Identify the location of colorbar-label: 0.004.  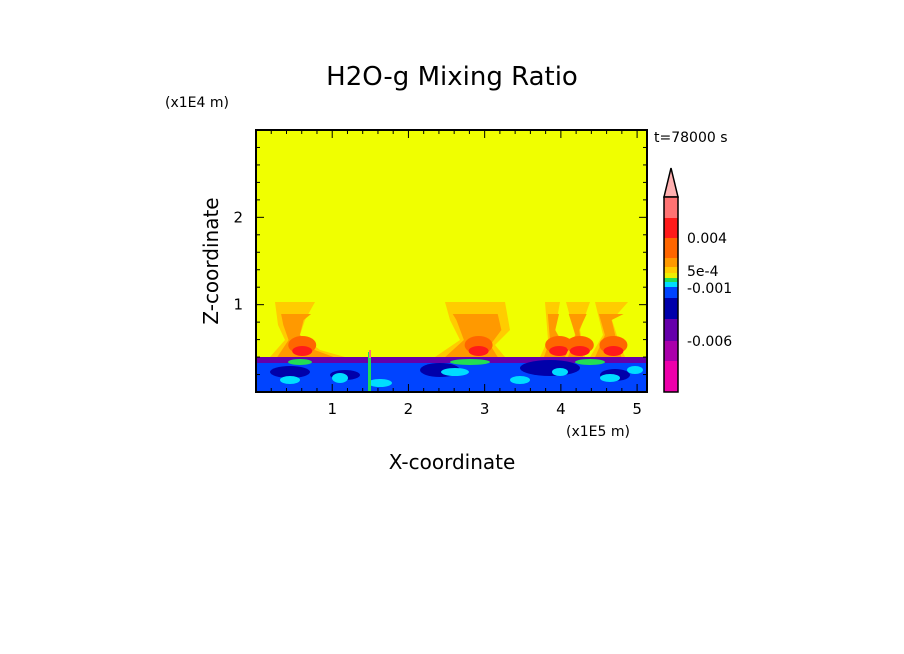
(707, 239).